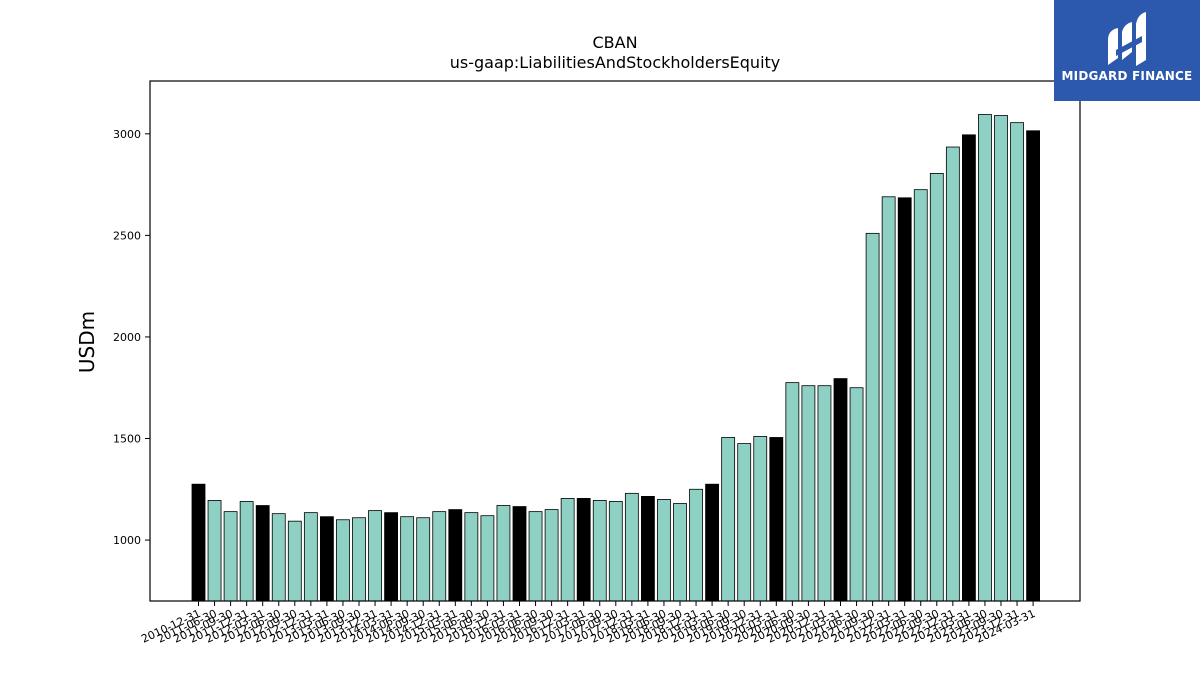  I want to click on chart-title: CBAN, so click(614, 42).